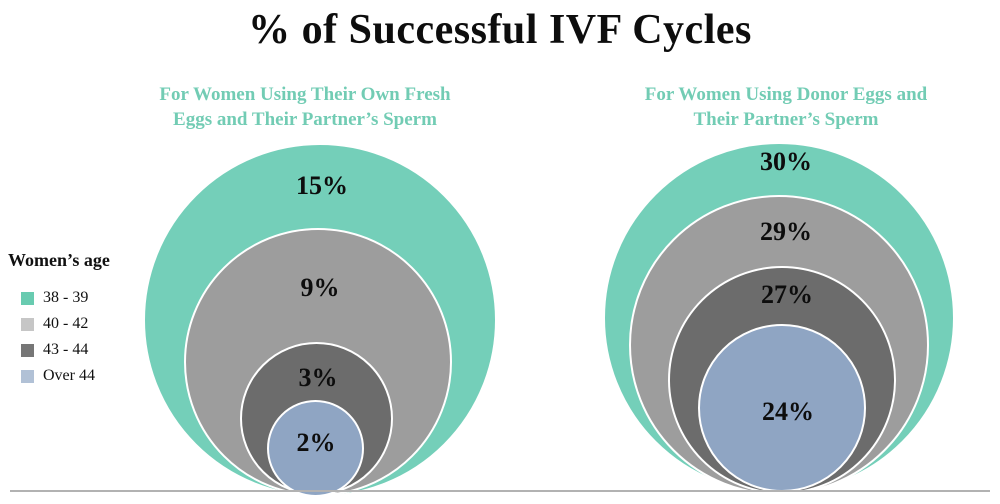 This screenshot has height=504, width=1000. What do you see at coordinates (66, 297) in the screenshot?
I see `legend-label-38-39: 38 - 39` at bounding box center [66, 297].